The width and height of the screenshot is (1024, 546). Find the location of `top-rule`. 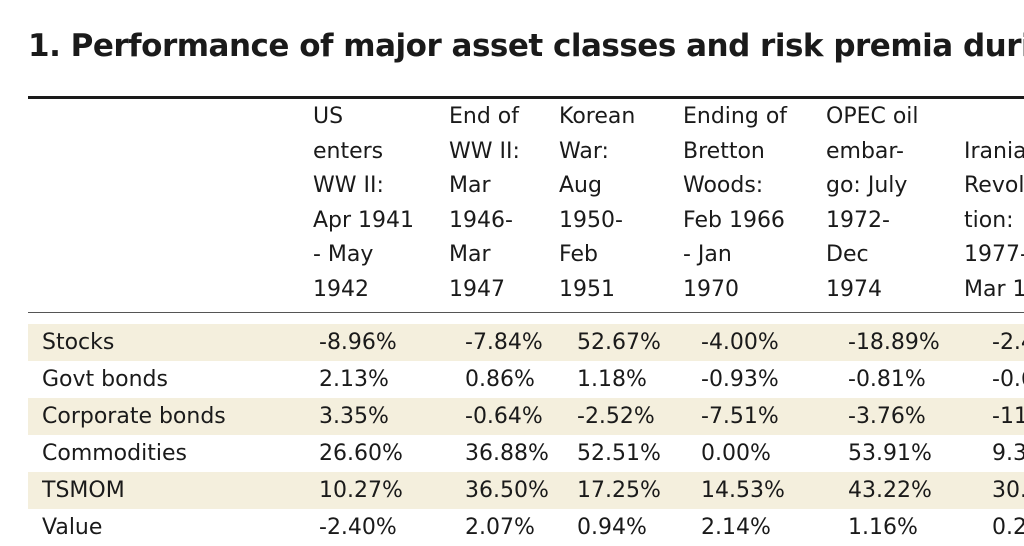

top-rule is located at coordinates (526, 97).